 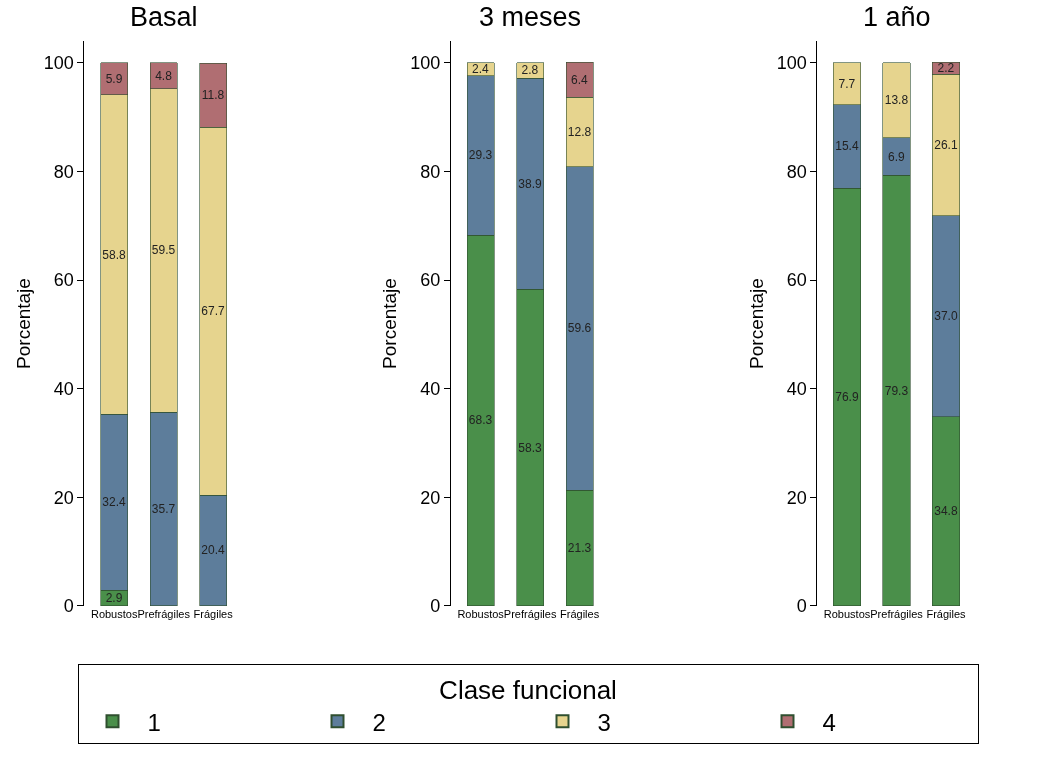 What do you see at coordinates (528, 690) in the screenshot?
I see `legend-title: Clase funcional` at bounding box center [528, 690].